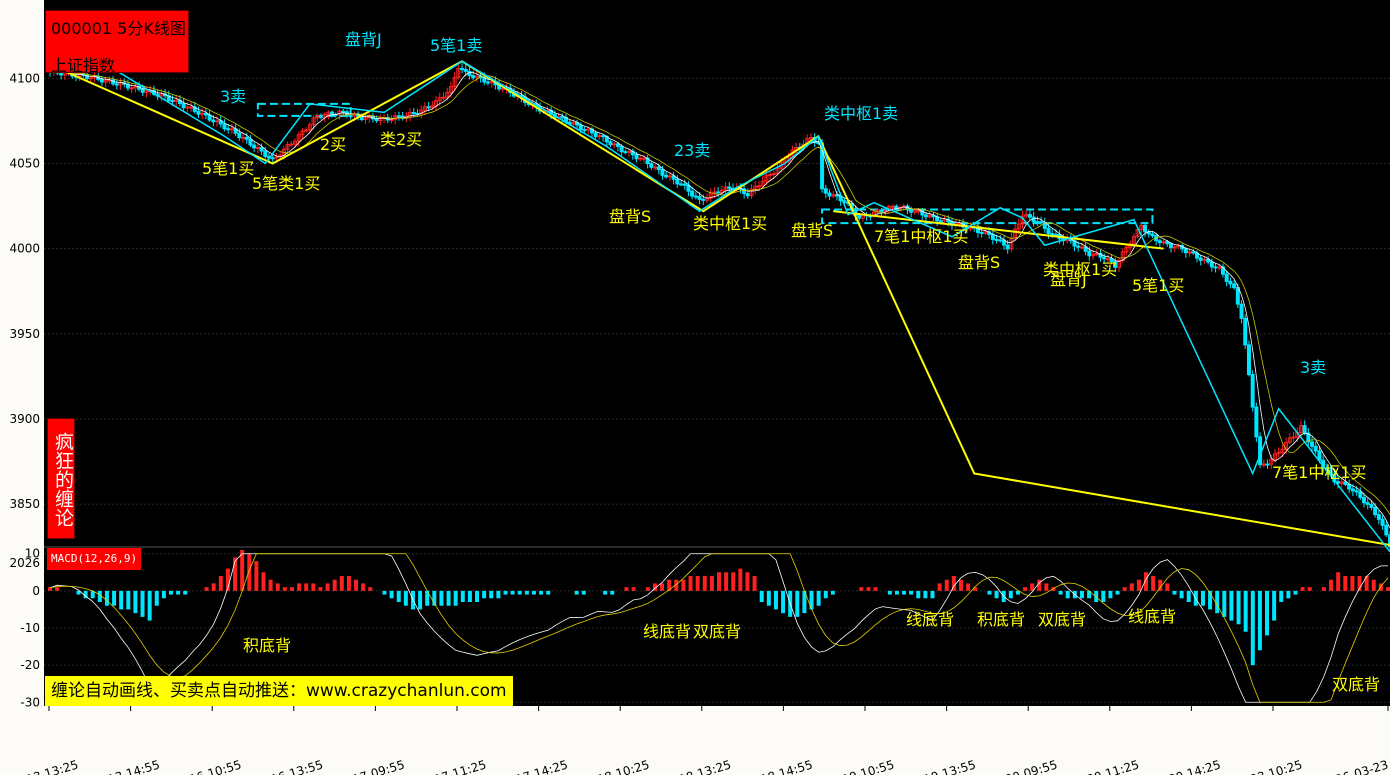  I want to click on symbol-code: 000001 5分K线图, so click(118, 28).